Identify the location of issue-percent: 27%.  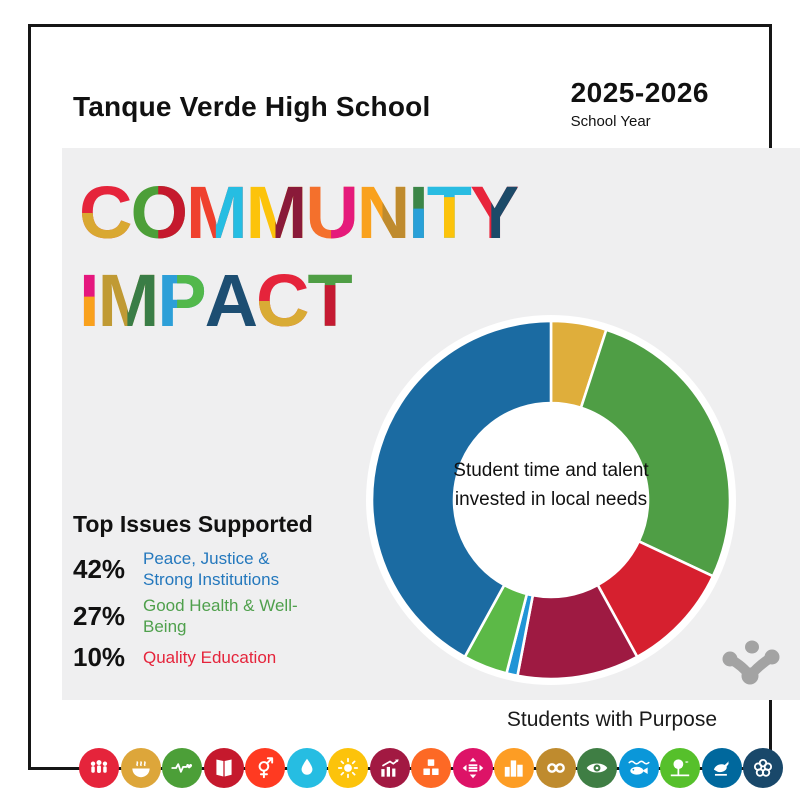
(99, 615).